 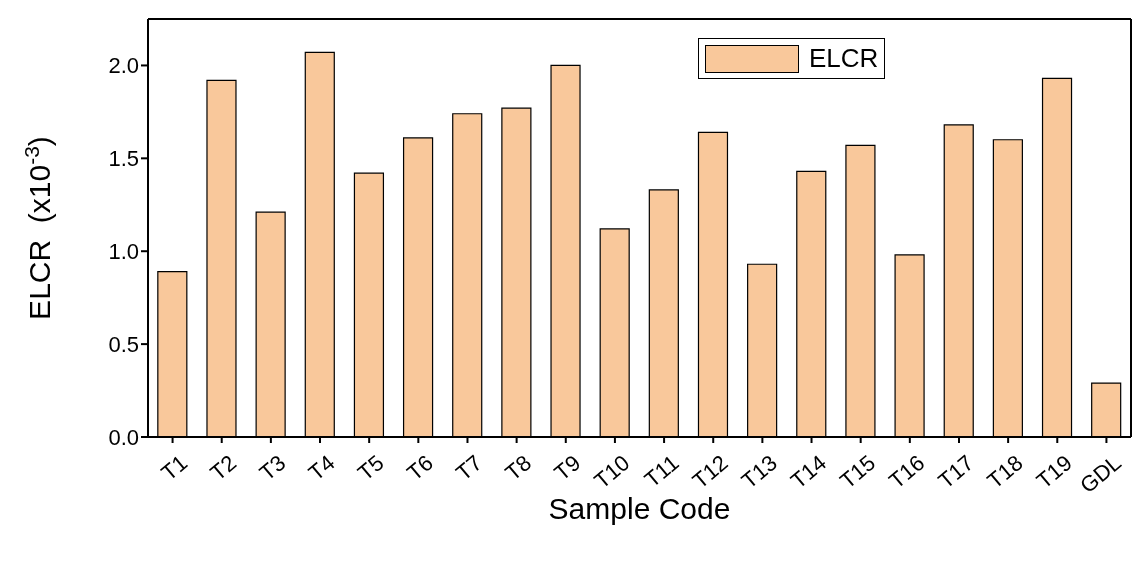 What do you see at coordinates (518, 467) in the screenshot?
I see `x-tick-label: T8` at bounding box center [518, 467].